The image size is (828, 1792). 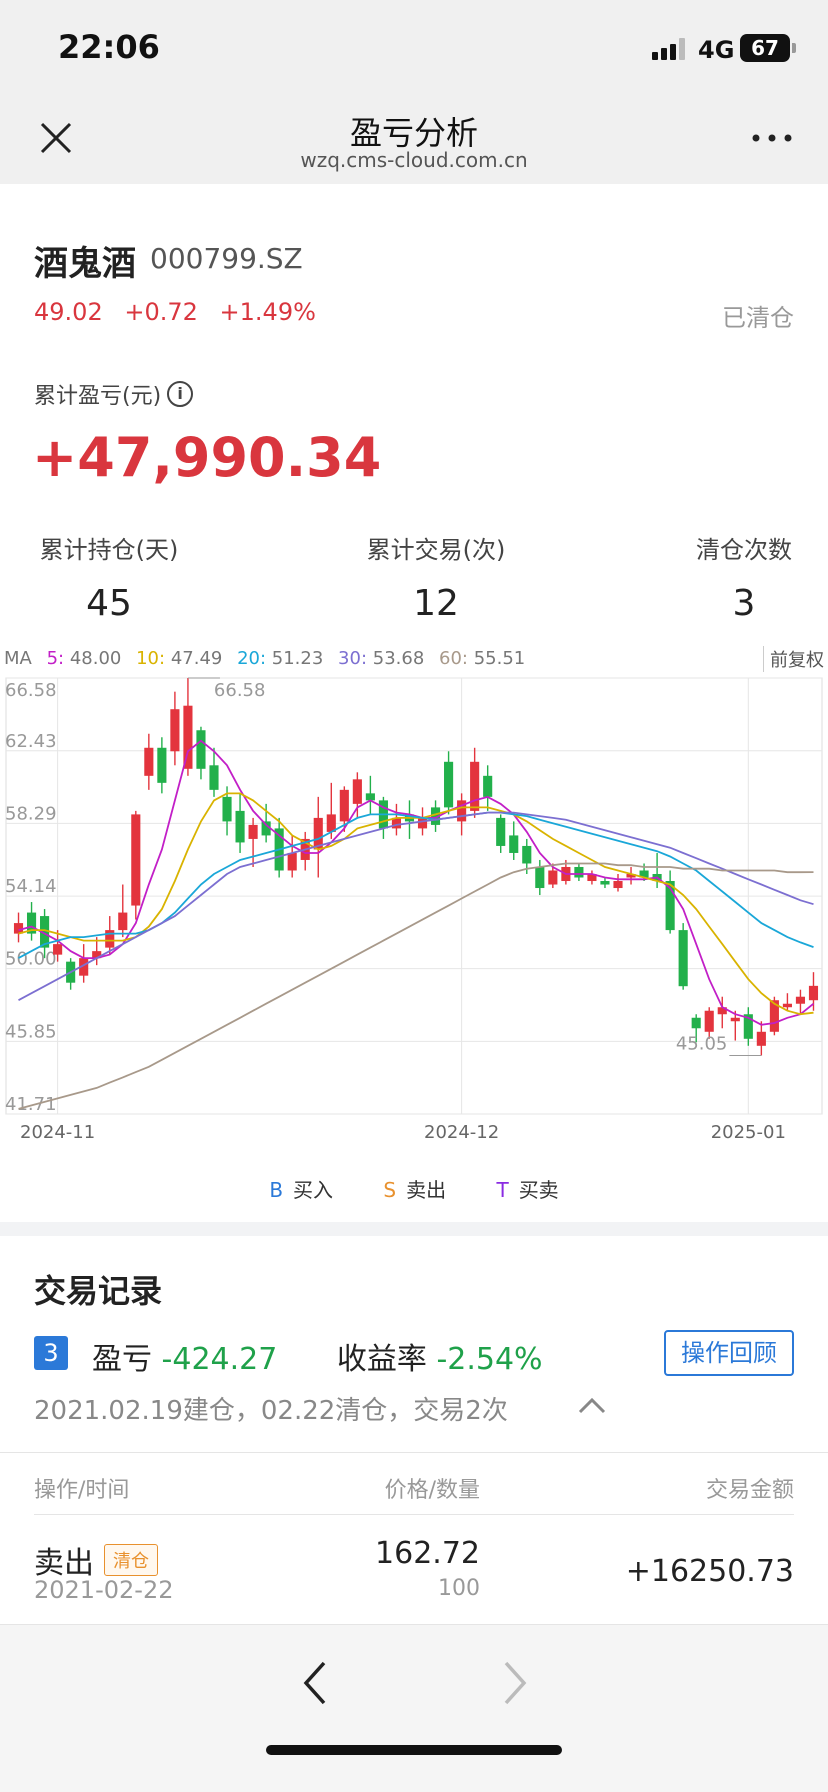 I want to click on stat-value: 45, so click(x=109, y=603).